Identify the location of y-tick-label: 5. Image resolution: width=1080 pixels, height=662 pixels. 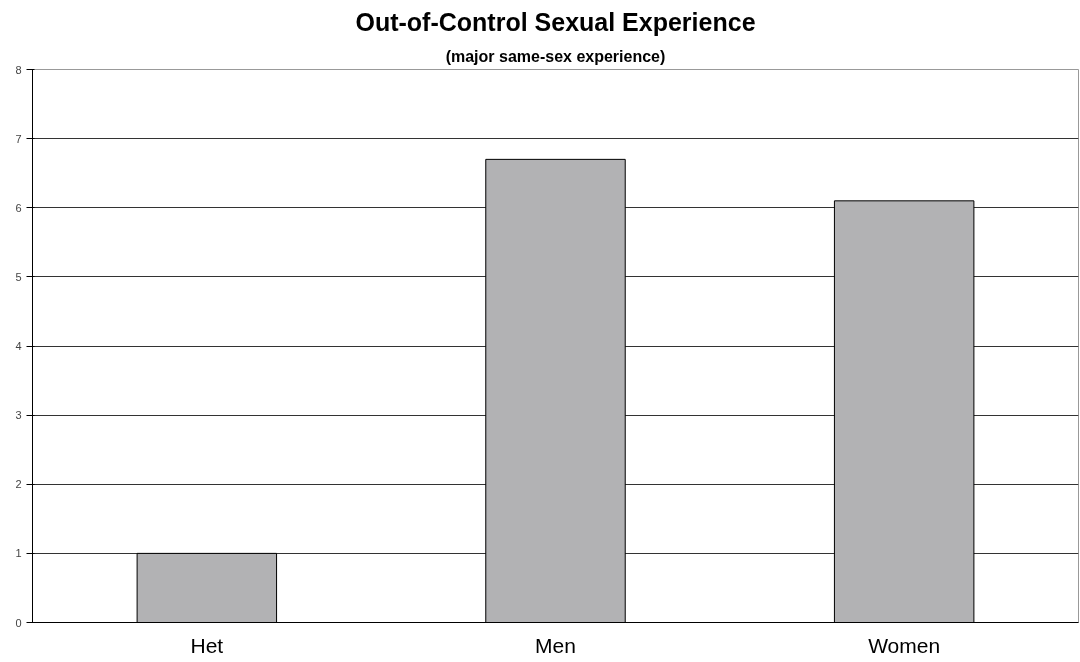
(18, 276).